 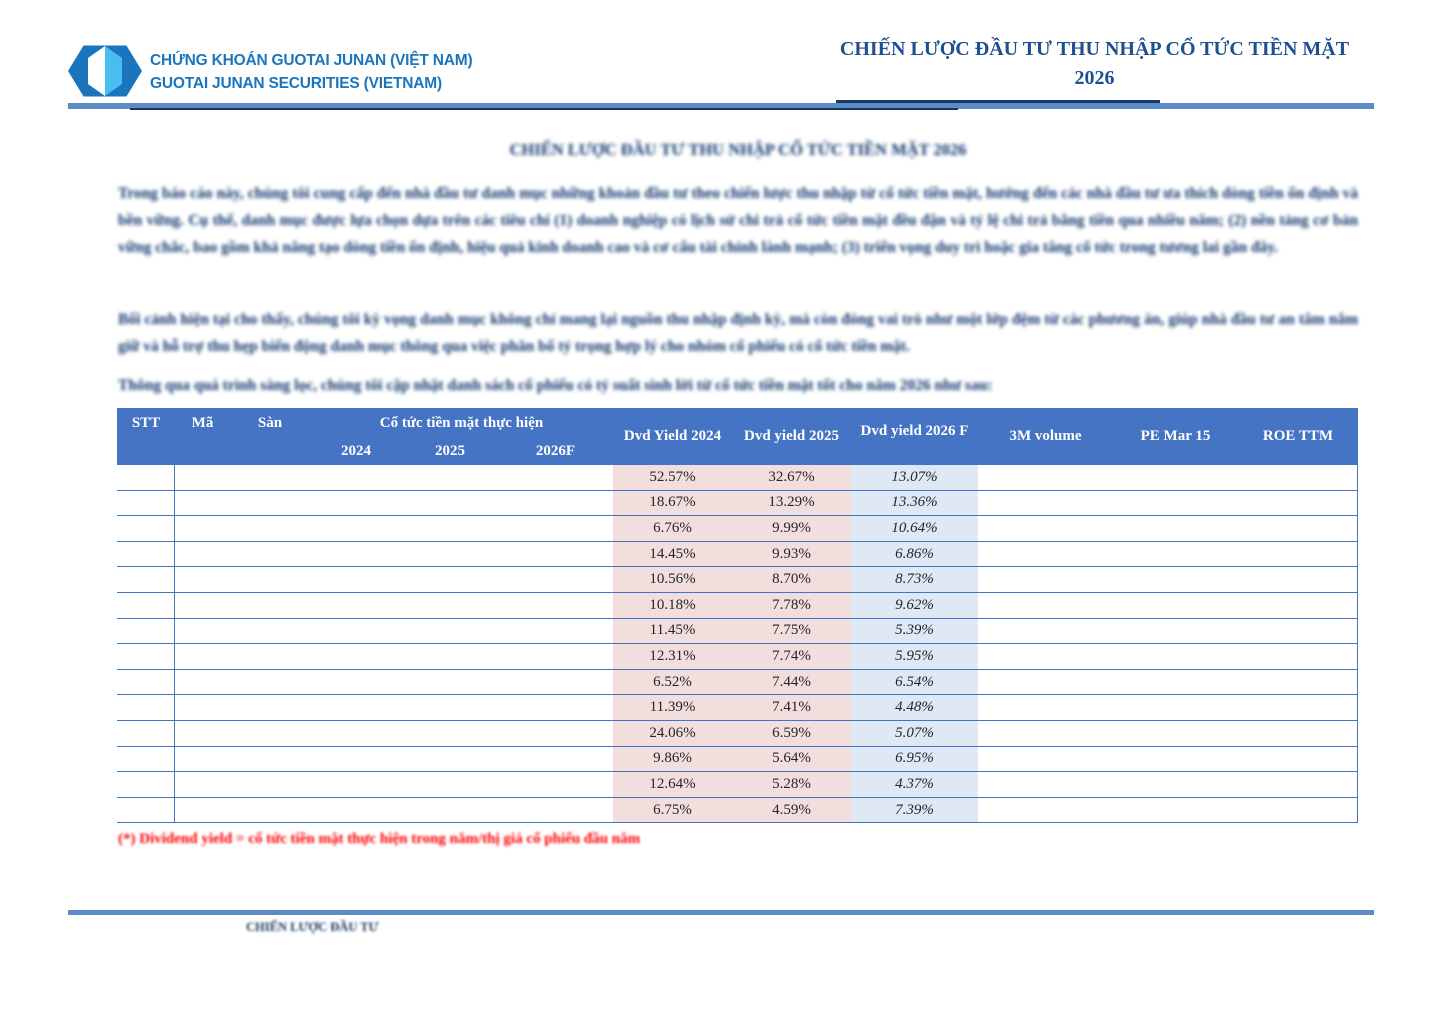 What do you see at coordinates (737, 682) in the screenshot?
I see `table-row: 6.52% 7.44% 6.54%` at bounding box center [737, 682].